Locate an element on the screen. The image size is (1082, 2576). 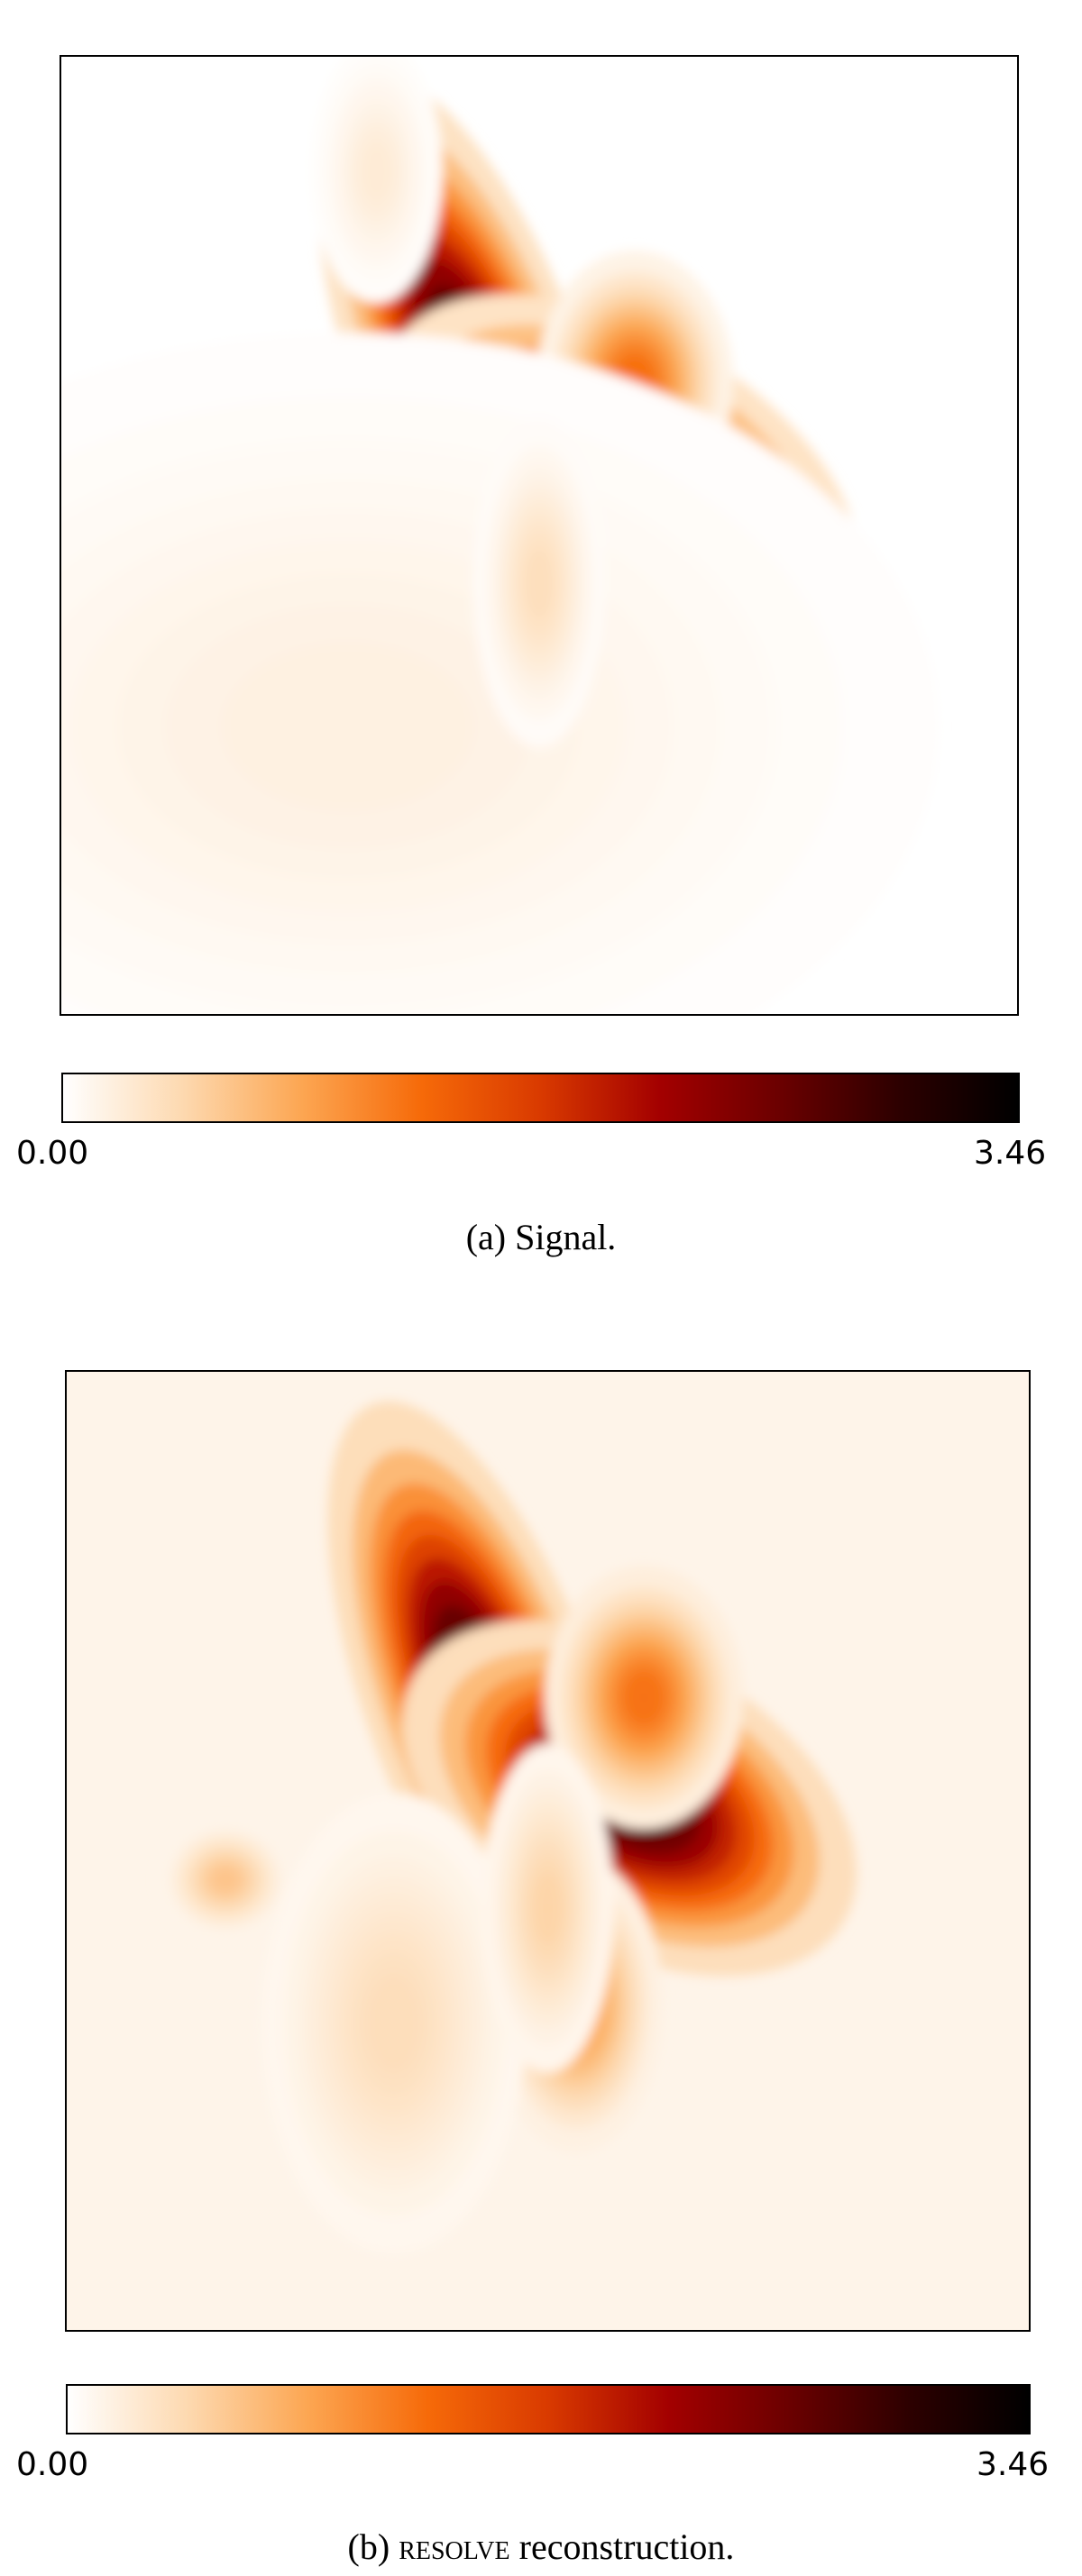
reconstruction-colorbar-max-label: 3.46 is located at coordinates (1013, 2464).